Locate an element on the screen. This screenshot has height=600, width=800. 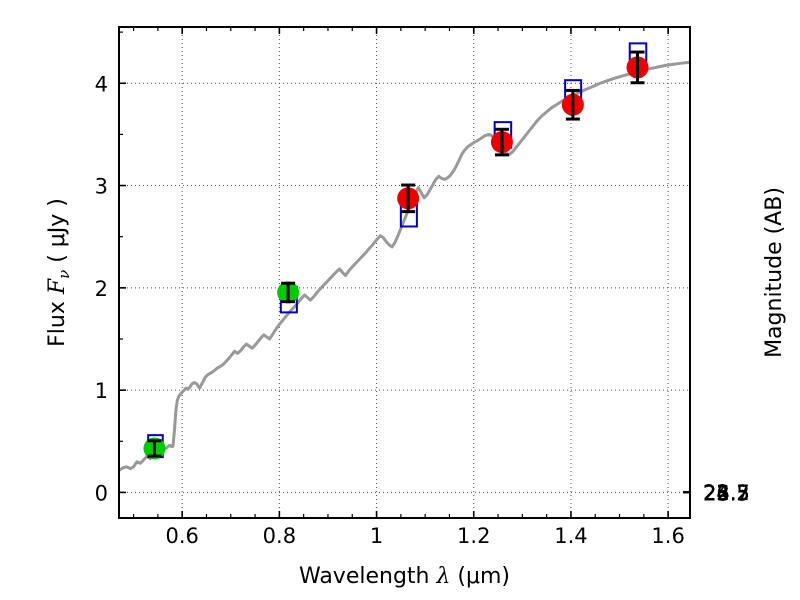
y-tick-label-1: 1 is located at coordinates (101, 391).